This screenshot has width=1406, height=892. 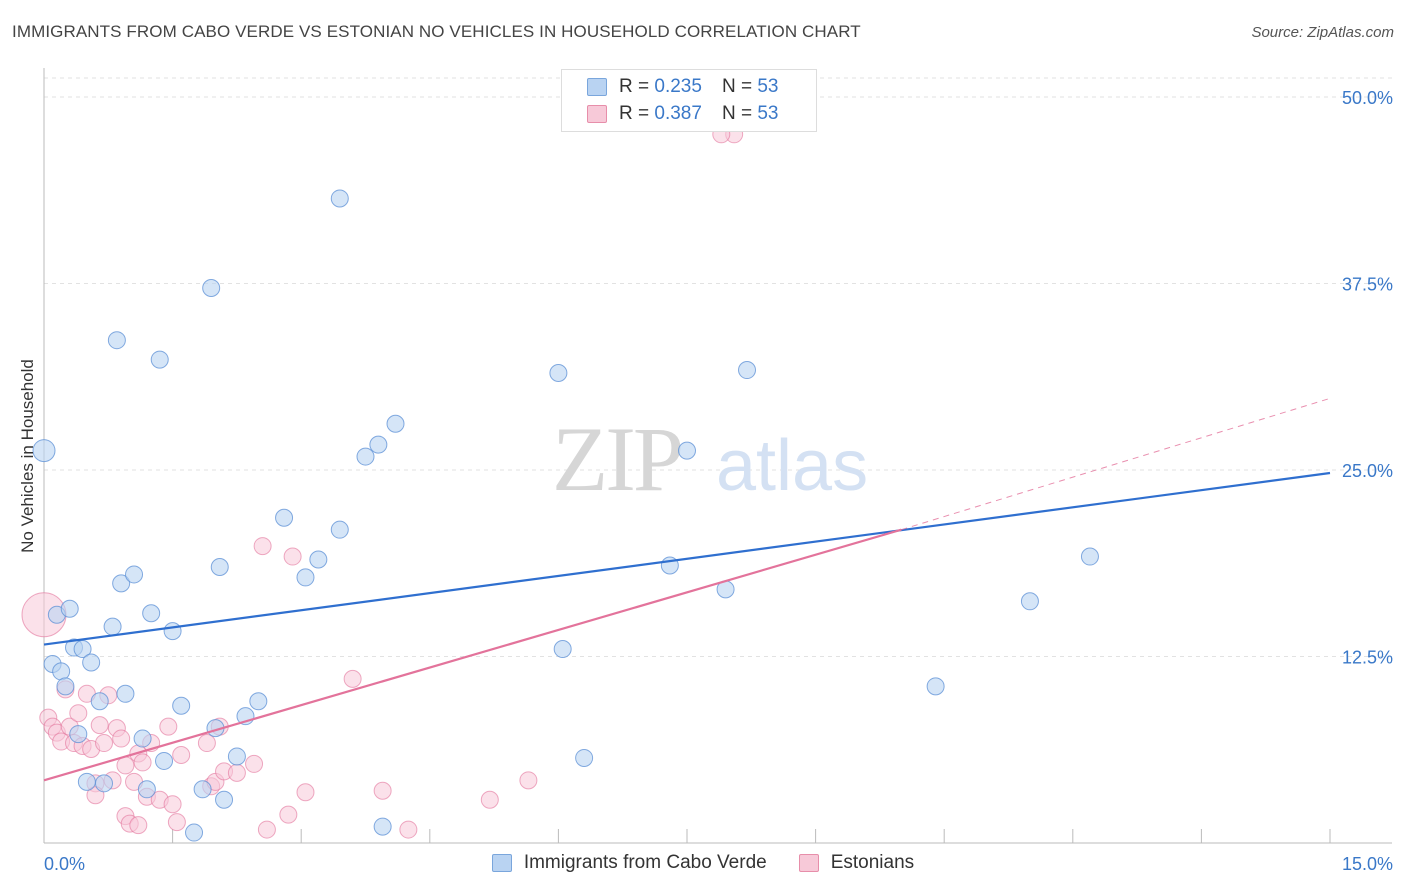 What do you see at coordinates (1367, 471) in the screenshot?
I see `y-tick-label: 25.0%` at bounding box center [1367, 471].